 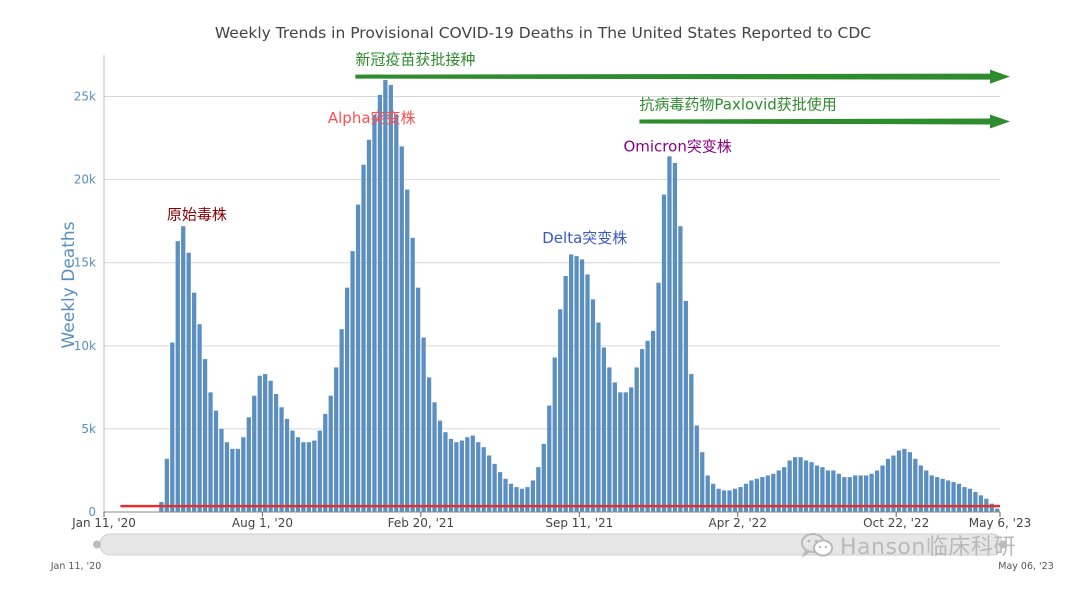 I want to click on x-tick-label: Jan 11, '20, so click(x=103, y=523).